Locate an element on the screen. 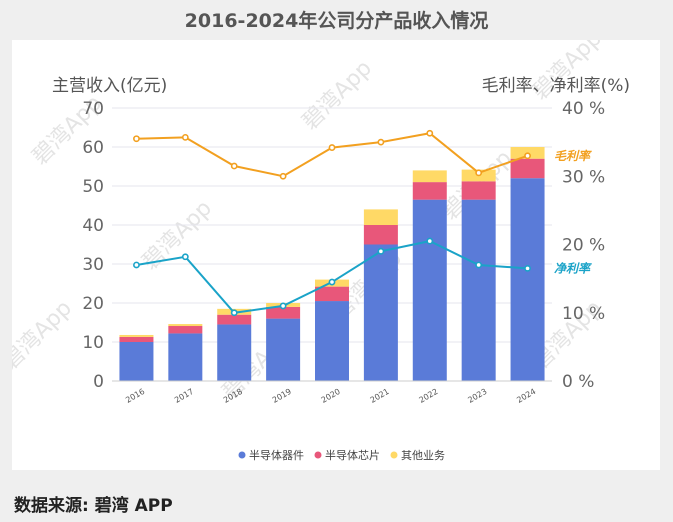  y-left-tick-label: 30 is located at coordinates (93, 265).